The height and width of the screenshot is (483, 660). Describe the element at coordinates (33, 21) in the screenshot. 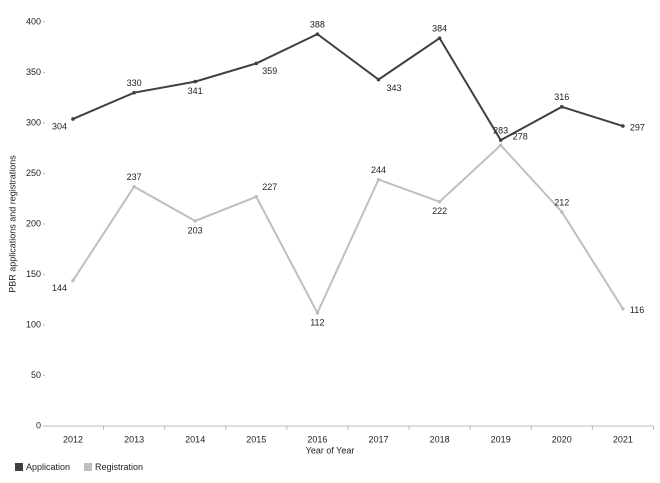

I see `y-tick-label: 400` at that location.